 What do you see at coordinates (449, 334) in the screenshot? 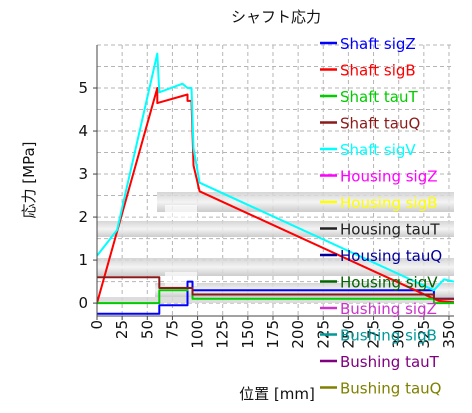
I see `x-tick-label: 350` at bounding box center [449, 334].